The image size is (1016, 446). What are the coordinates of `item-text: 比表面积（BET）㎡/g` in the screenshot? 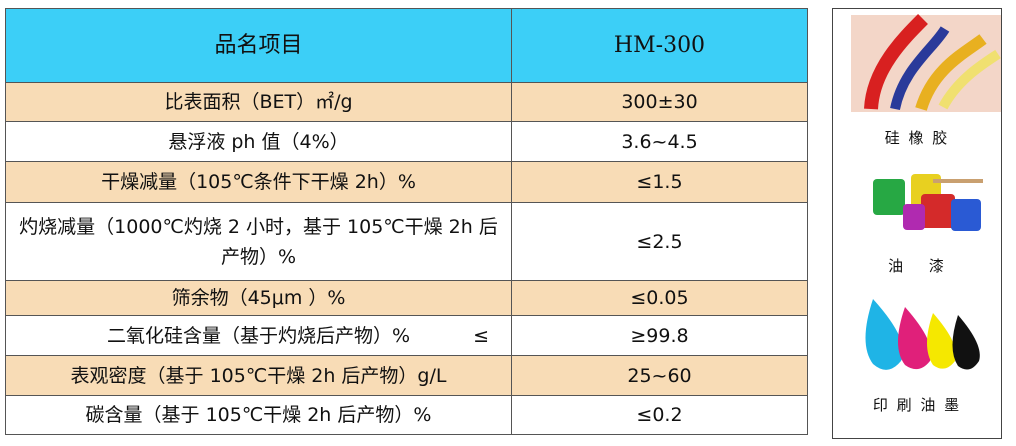 It's located at (258, 102).